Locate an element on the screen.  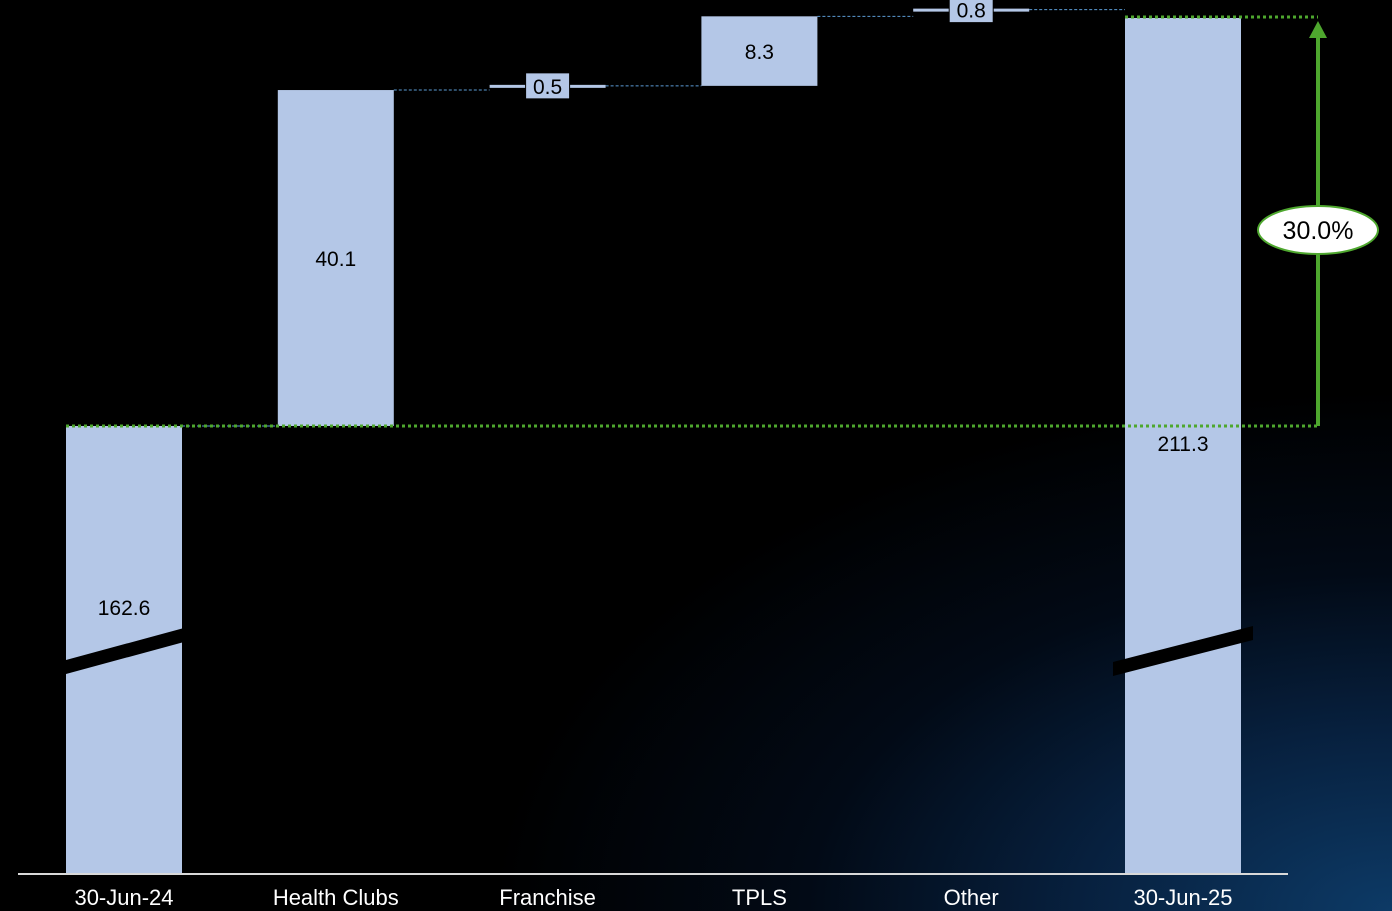
growth-badge is located at coordinates (1318, 230).